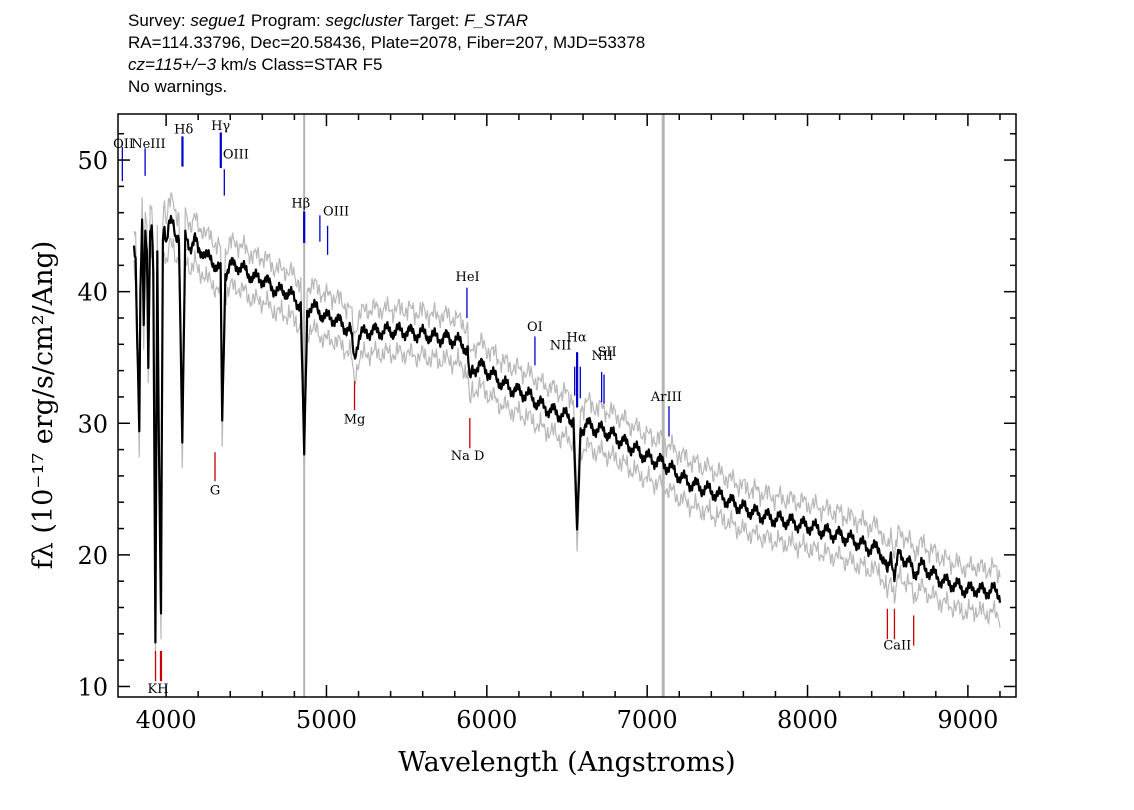 The height and width of the screenshot is (810, 1134). What do you see at coordinates (496, 20) in the screenshot?
I see `target-value: F_STAR` at bounding box center [496, 20].